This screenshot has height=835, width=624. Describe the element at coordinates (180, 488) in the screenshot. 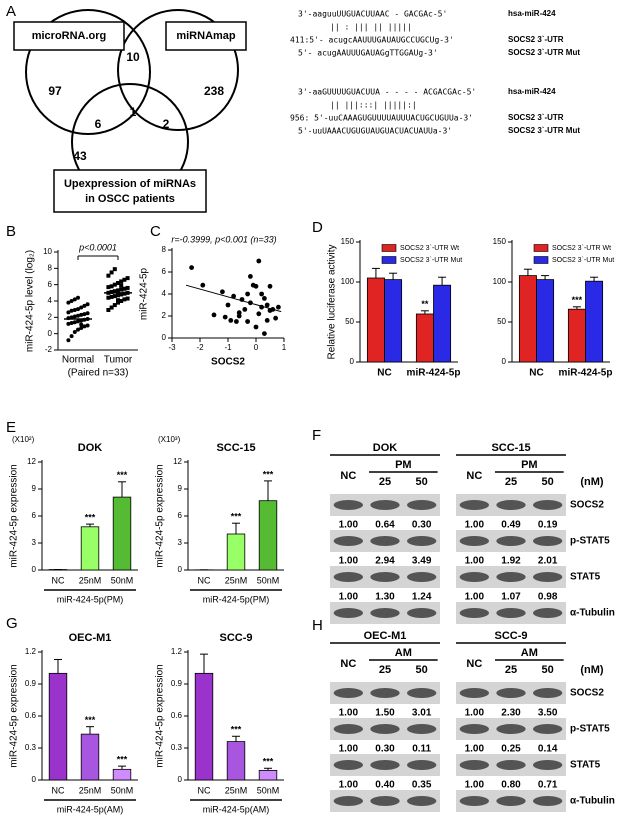

I see `y-tick-label: 9` at that location.